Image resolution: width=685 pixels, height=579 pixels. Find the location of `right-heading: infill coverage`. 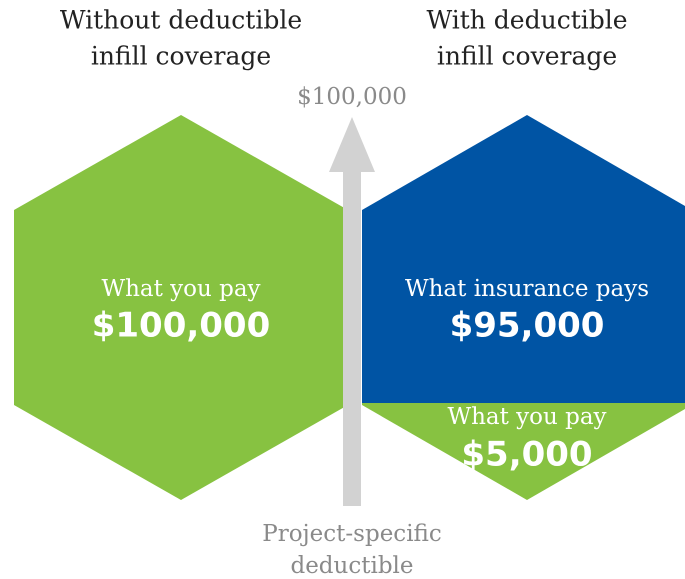

right-heading: infill coverage is located at coordinates (527, 56).